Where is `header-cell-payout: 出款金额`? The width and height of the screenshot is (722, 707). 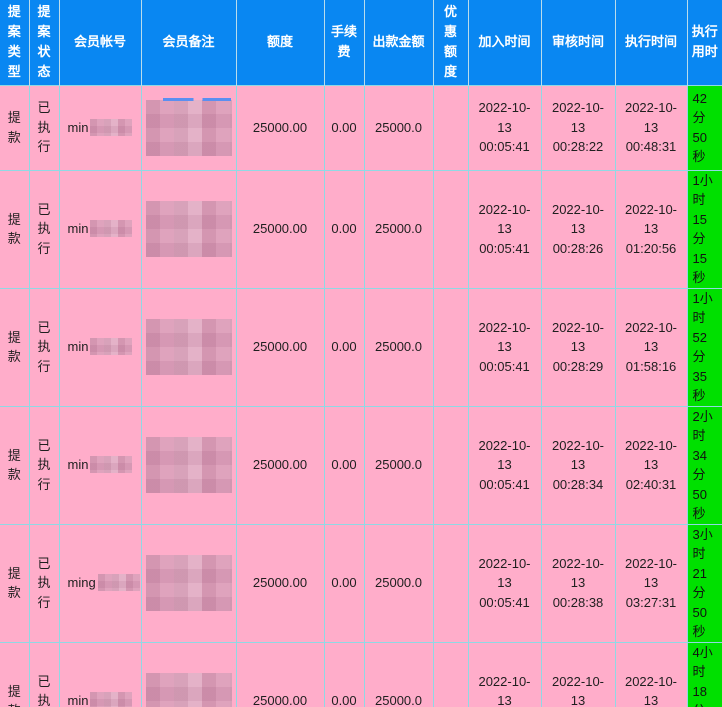
header-cell-payout: 出款金额 is located at coordinates (398, 43).